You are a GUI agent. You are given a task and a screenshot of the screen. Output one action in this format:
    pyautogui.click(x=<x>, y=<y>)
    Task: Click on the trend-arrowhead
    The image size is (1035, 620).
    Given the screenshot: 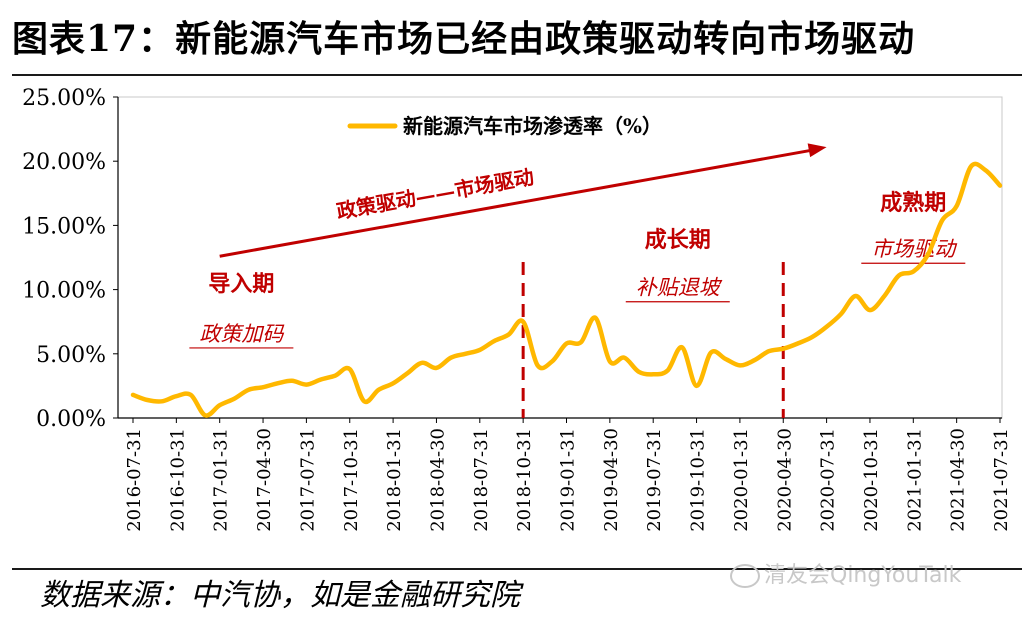 What is the action you would take?
    pyautogui.click(x=817, y=150)
    